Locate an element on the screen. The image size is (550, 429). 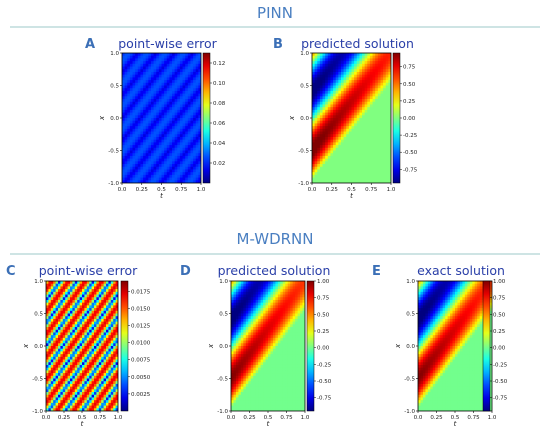
heatmap-cells is located at coordinates (351, 118).